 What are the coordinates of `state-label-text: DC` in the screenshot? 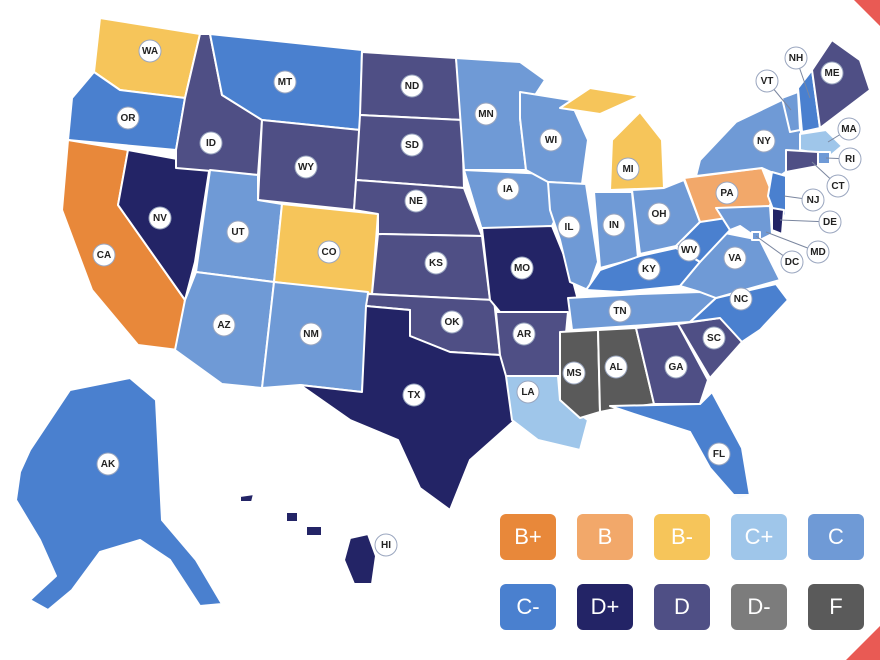 It's located at (792, 262).